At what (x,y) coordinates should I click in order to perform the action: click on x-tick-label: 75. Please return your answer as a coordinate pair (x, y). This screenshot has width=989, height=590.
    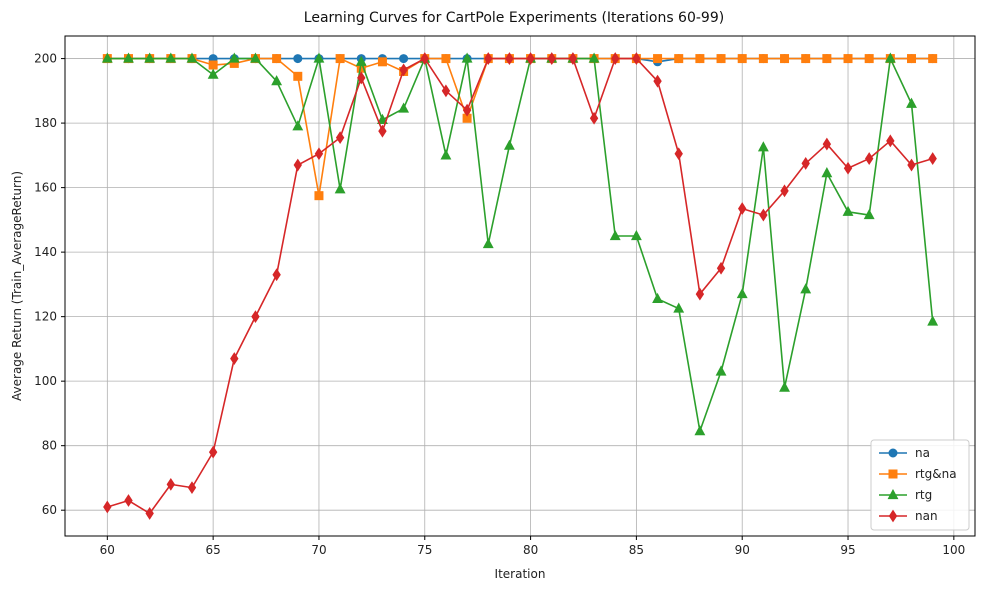
    Looking at the image, I should click on (424, 550).